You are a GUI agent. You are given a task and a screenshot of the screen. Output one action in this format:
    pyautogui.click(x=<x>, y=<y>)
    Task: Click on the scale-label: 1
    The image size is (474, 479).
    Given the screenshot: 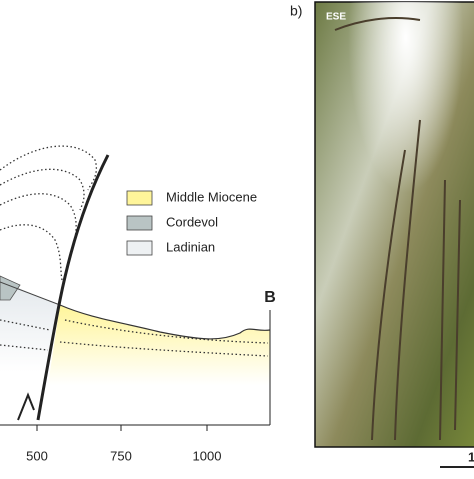 What is the action you would take?
    pyautogui.click(x=471, y=456)
    